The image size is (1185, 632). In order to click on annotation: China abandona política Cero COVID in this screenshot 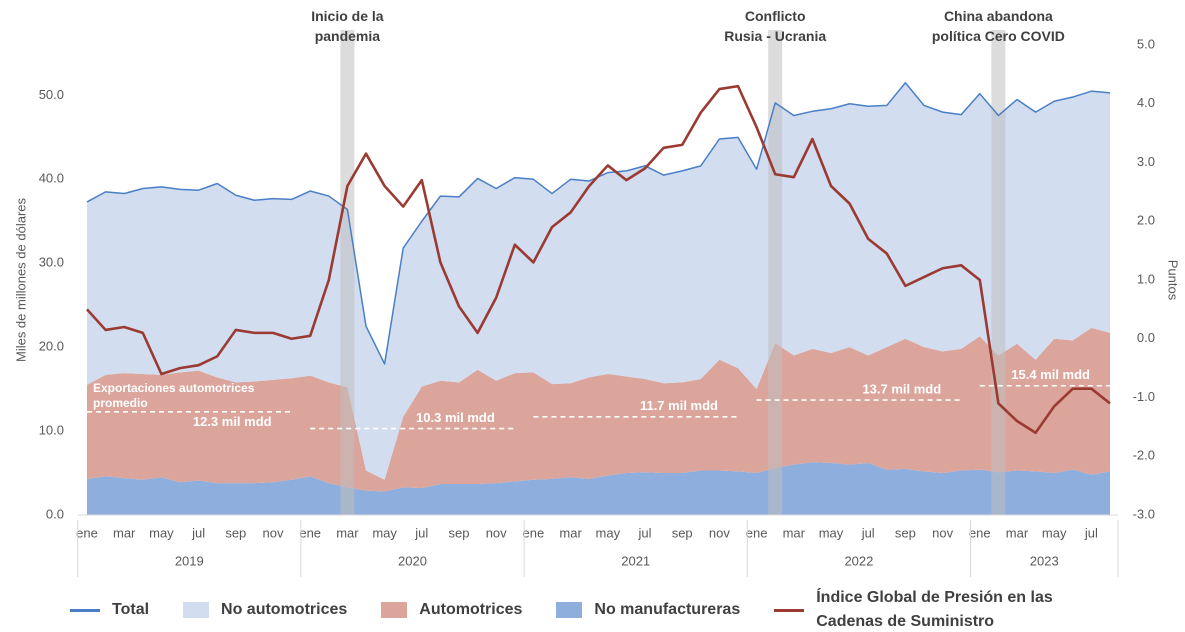, I will do `click(998, 26)`.